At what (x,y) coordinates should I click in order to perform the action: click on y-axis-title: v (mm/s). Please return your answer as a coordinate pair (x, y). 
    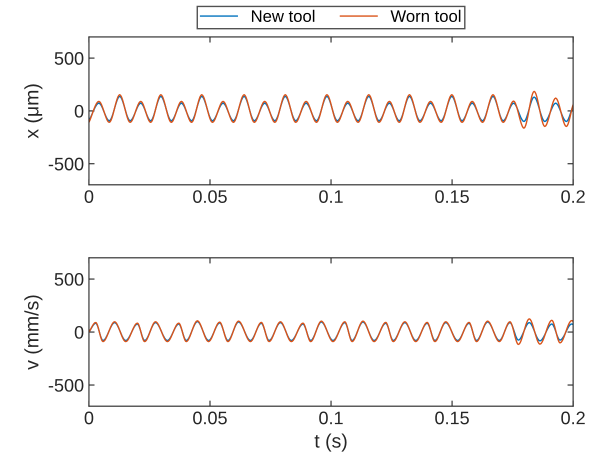
    Looking at the image, I should click on (33, 332).